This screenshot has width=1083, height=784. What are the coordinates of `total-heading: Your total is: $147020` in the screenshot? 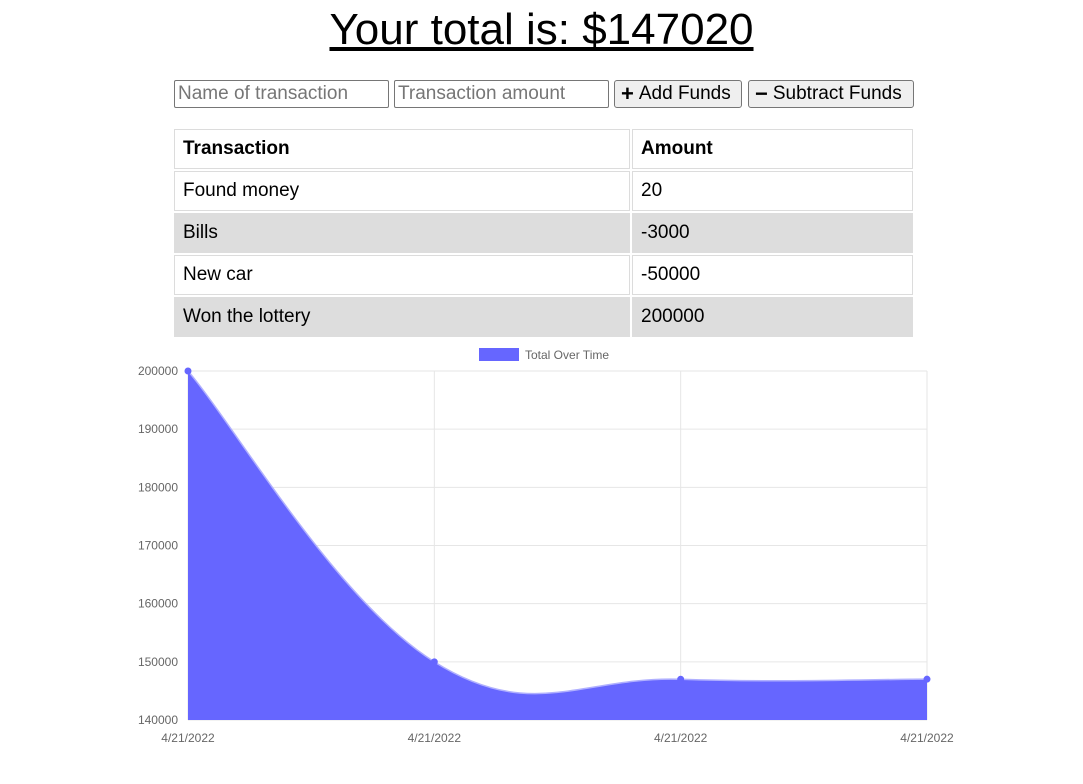 It's located at (541, 29).